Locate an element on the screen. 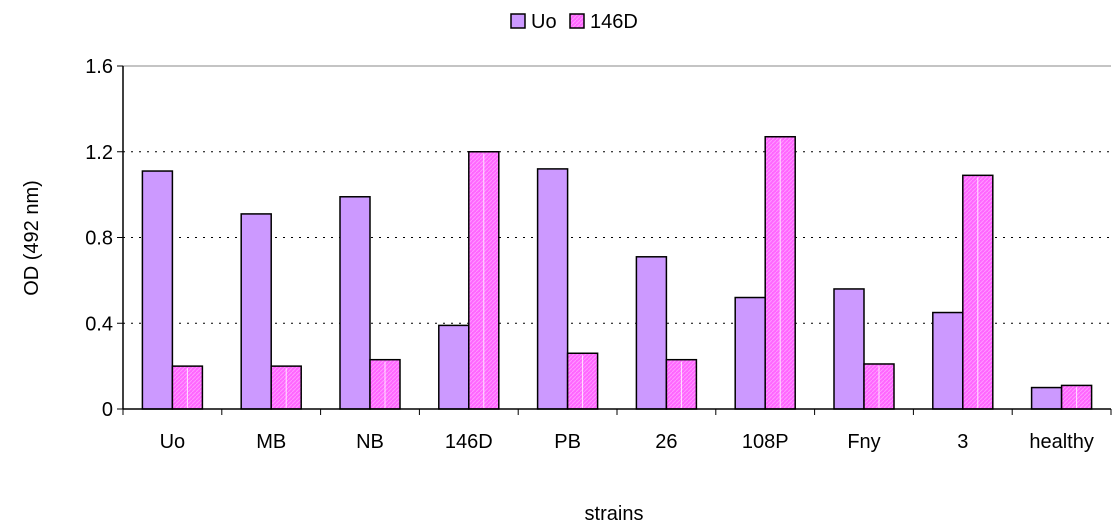  legend-label-series-1: Uo is located at coordinates (544, 22).